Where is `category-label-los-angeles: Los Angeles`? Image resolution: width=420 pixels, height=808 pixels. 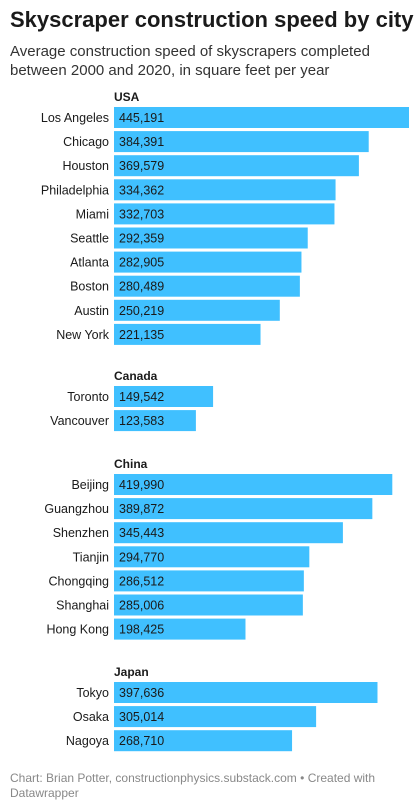
category-label-los-angeles: Los Angeles is located at coordinates (75, 118).